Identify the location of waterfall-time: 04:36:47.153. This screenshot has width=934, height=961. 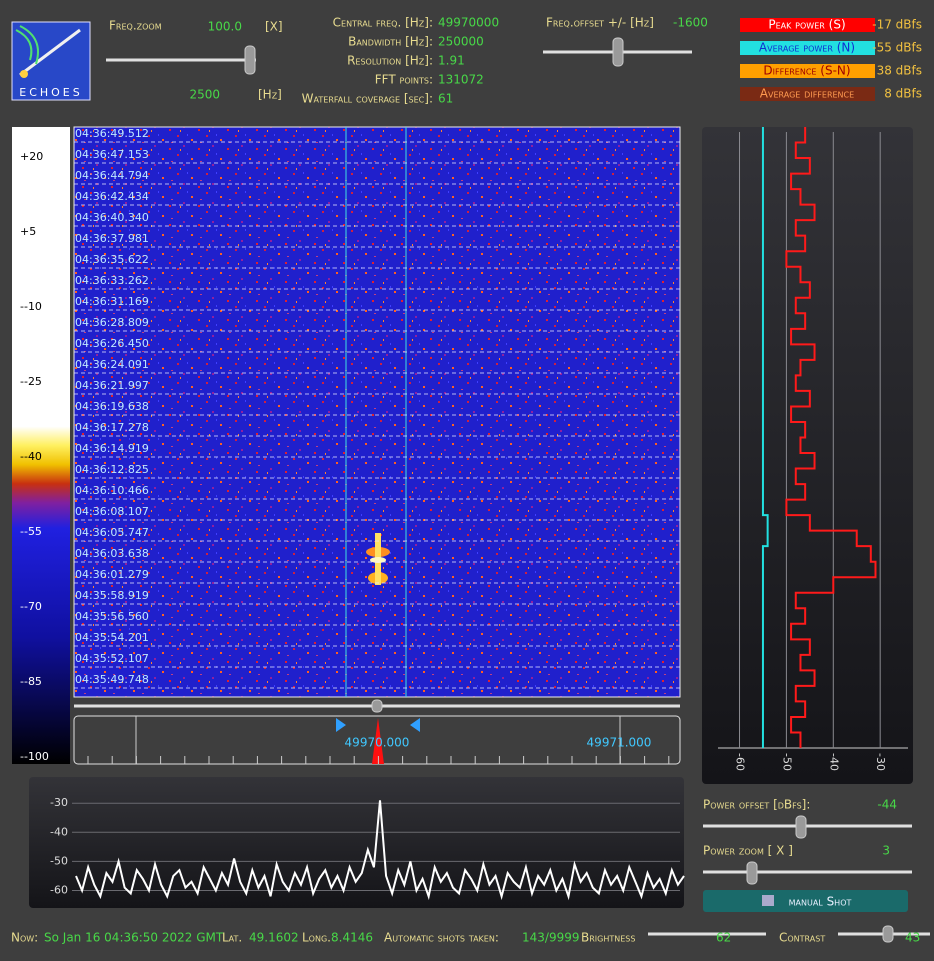
(112, 154).